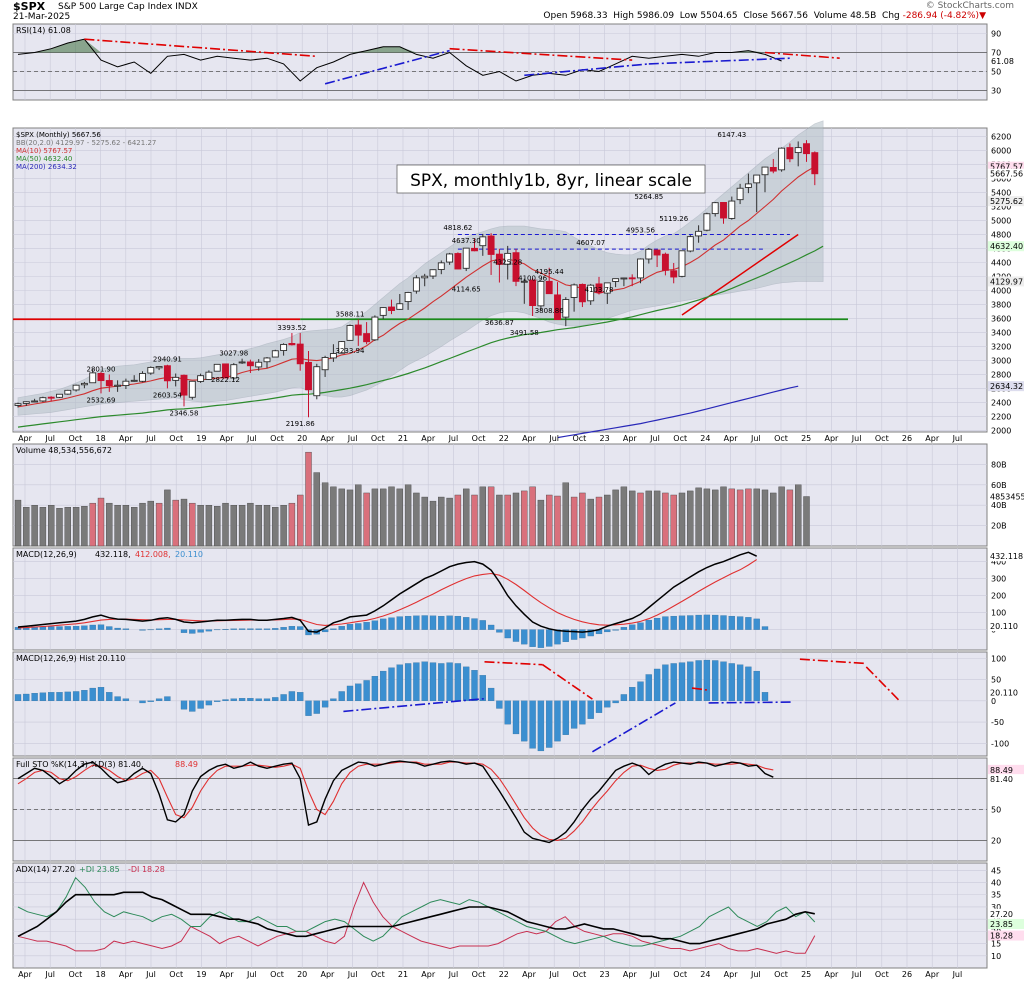  What do you see at coordinates (1001, 305) in the screenshot?
I see `y-tick-label: 3800` at bounding box center [1001, 305].